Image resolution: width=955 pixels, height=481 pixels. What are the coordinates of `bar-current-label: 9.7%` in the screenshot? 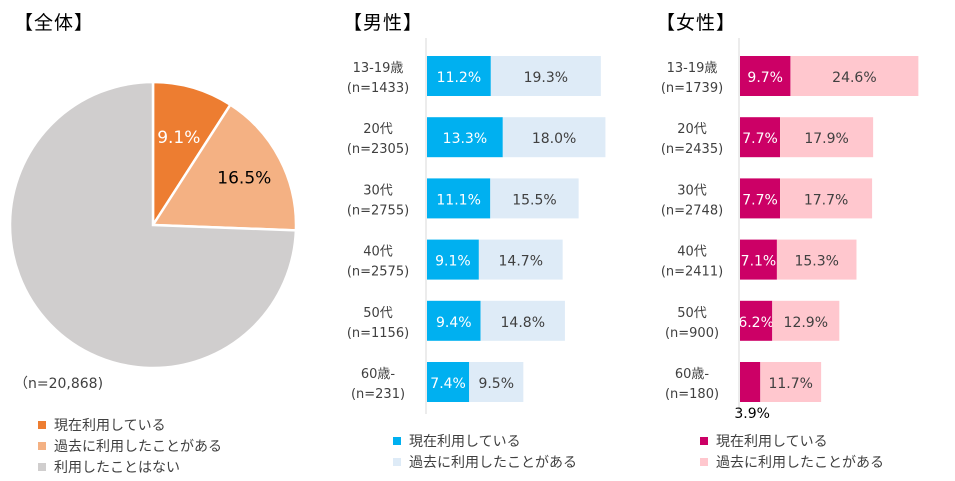 It's located at (765, 78).